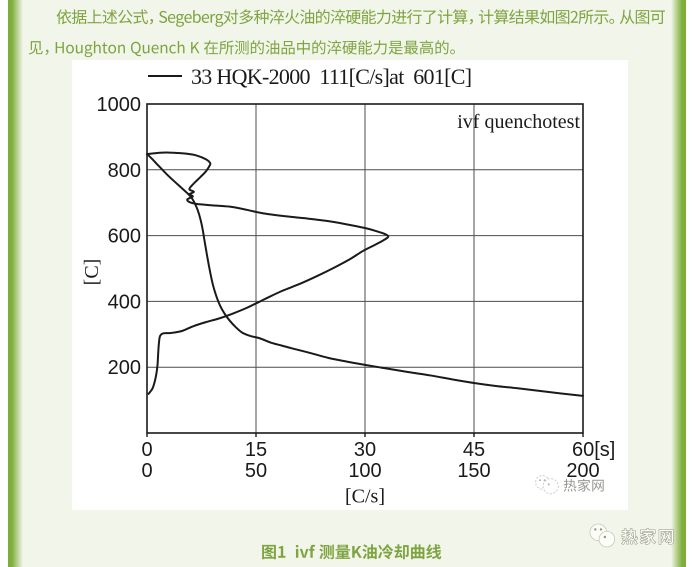  Describe the element at coordinates (146, 450) in the screenshot. I see `x-tick-label-time: 0` at that location.